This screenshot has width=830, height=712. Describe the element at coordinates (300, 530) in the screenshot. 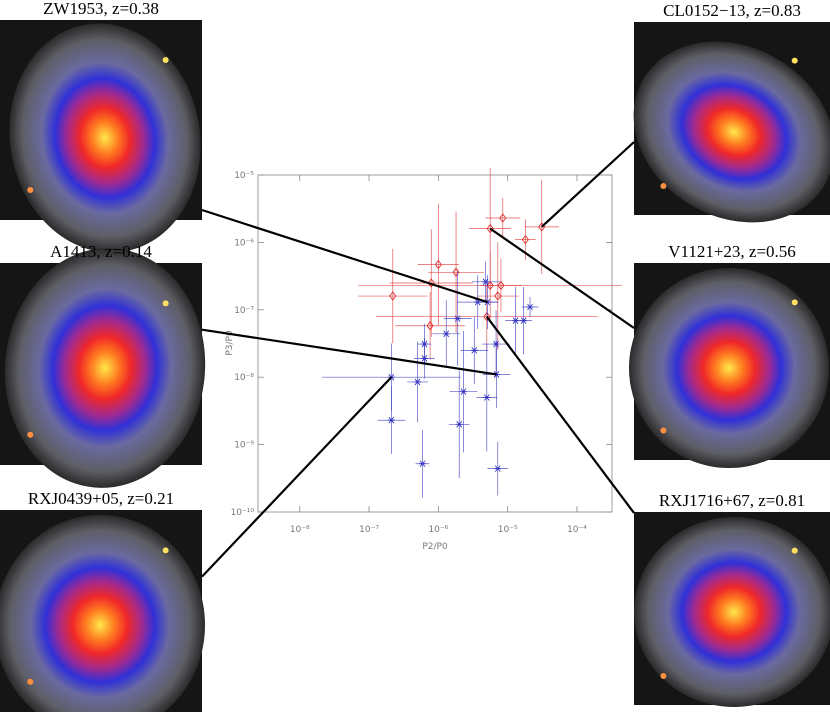

I see `x-tick-label: 10⁻⁸` at that location.